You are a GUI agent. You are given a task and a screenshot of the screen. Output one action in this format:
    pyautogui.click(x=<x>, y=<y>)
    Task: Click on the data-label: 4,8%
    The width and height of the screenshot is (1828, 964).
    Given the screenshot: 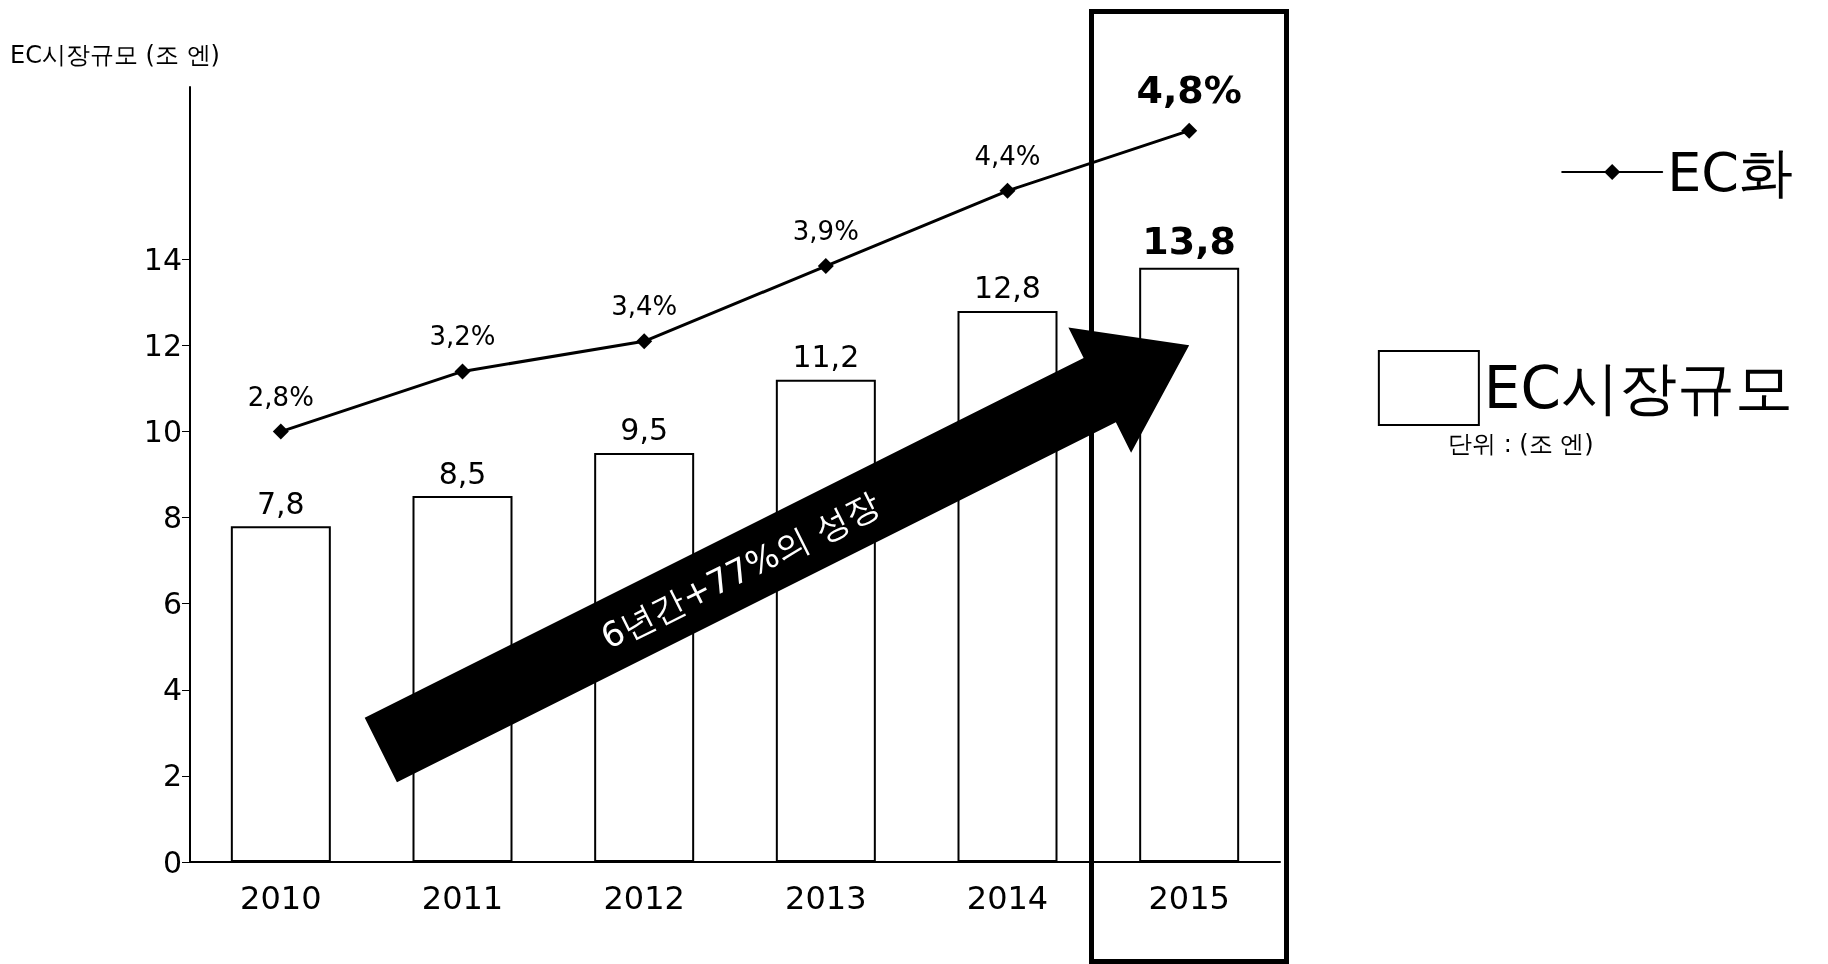 What is the action you would take?
    pyautogui.click(x=1189, y=89)
    